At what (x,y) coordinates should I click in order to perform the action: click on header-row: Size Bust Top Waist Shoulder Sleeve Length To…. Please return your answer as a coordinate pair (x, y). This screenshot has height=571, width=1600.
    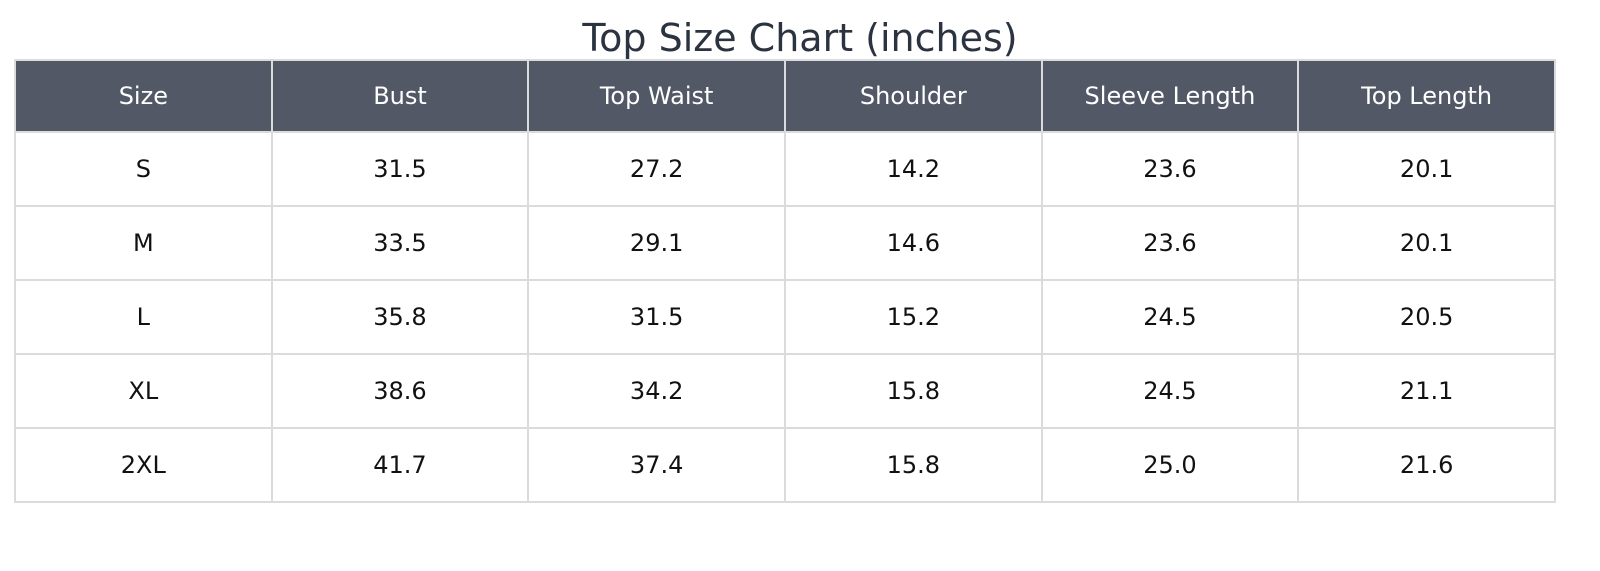
    Looking at the image, I should click on (785, 96).